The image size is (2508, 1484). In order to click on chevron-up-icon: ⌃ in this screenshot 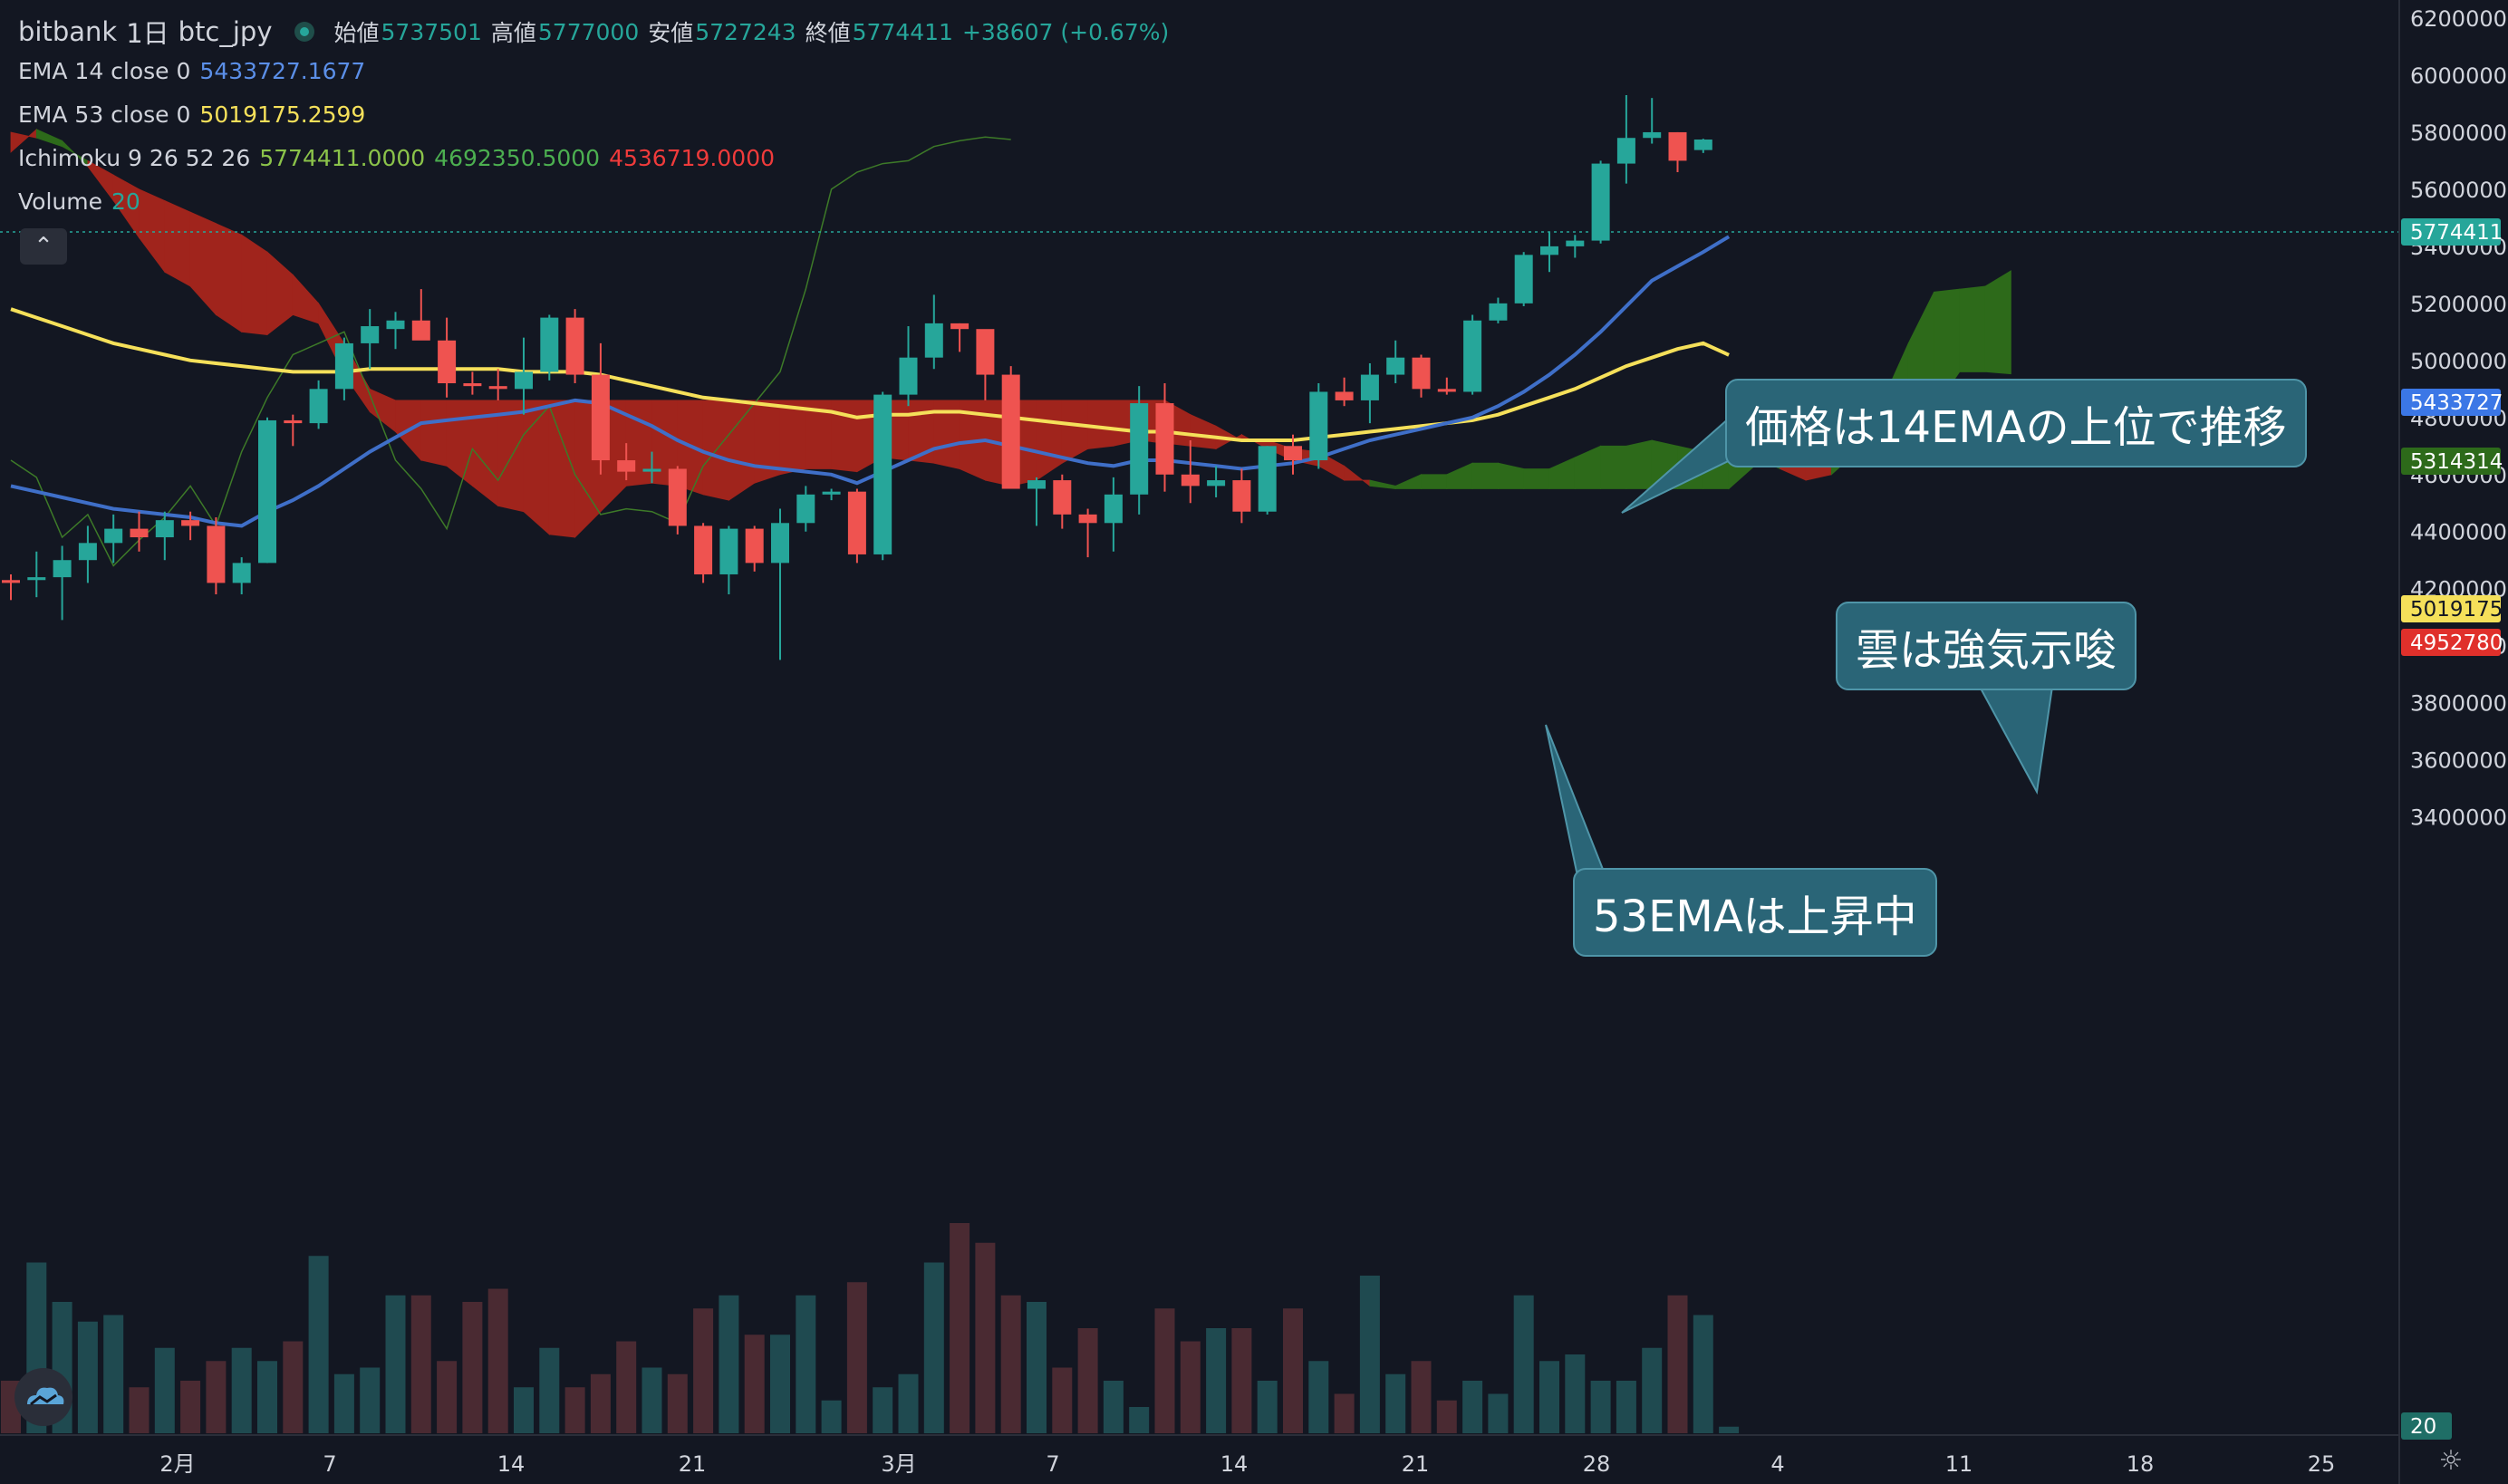, I will do `click(43, 246)`.